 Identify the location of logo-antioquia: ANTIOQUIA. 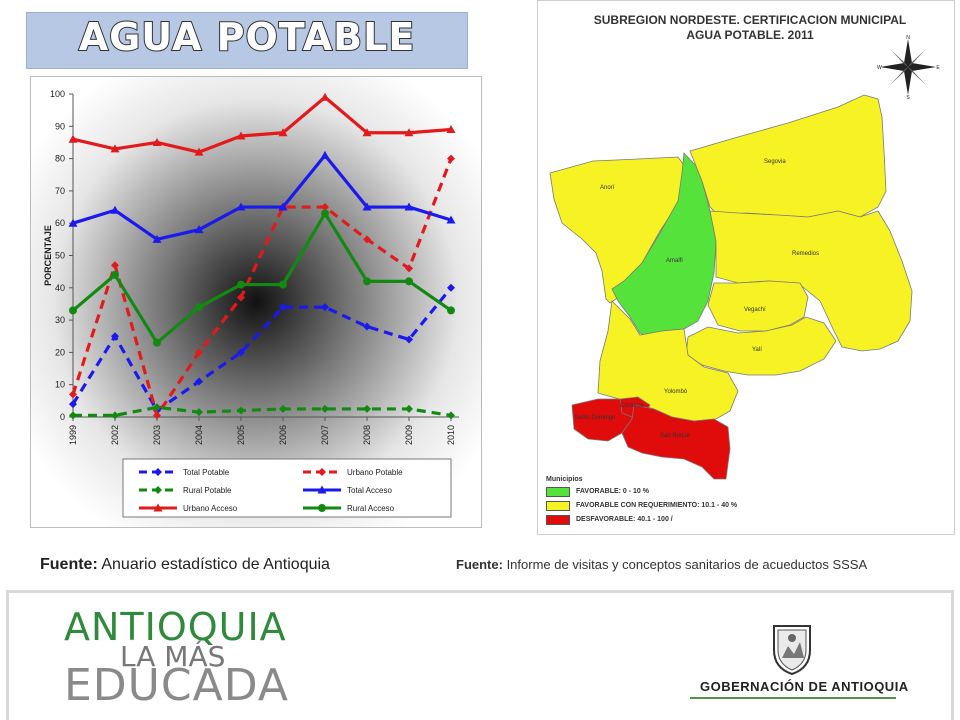
(175, 627).